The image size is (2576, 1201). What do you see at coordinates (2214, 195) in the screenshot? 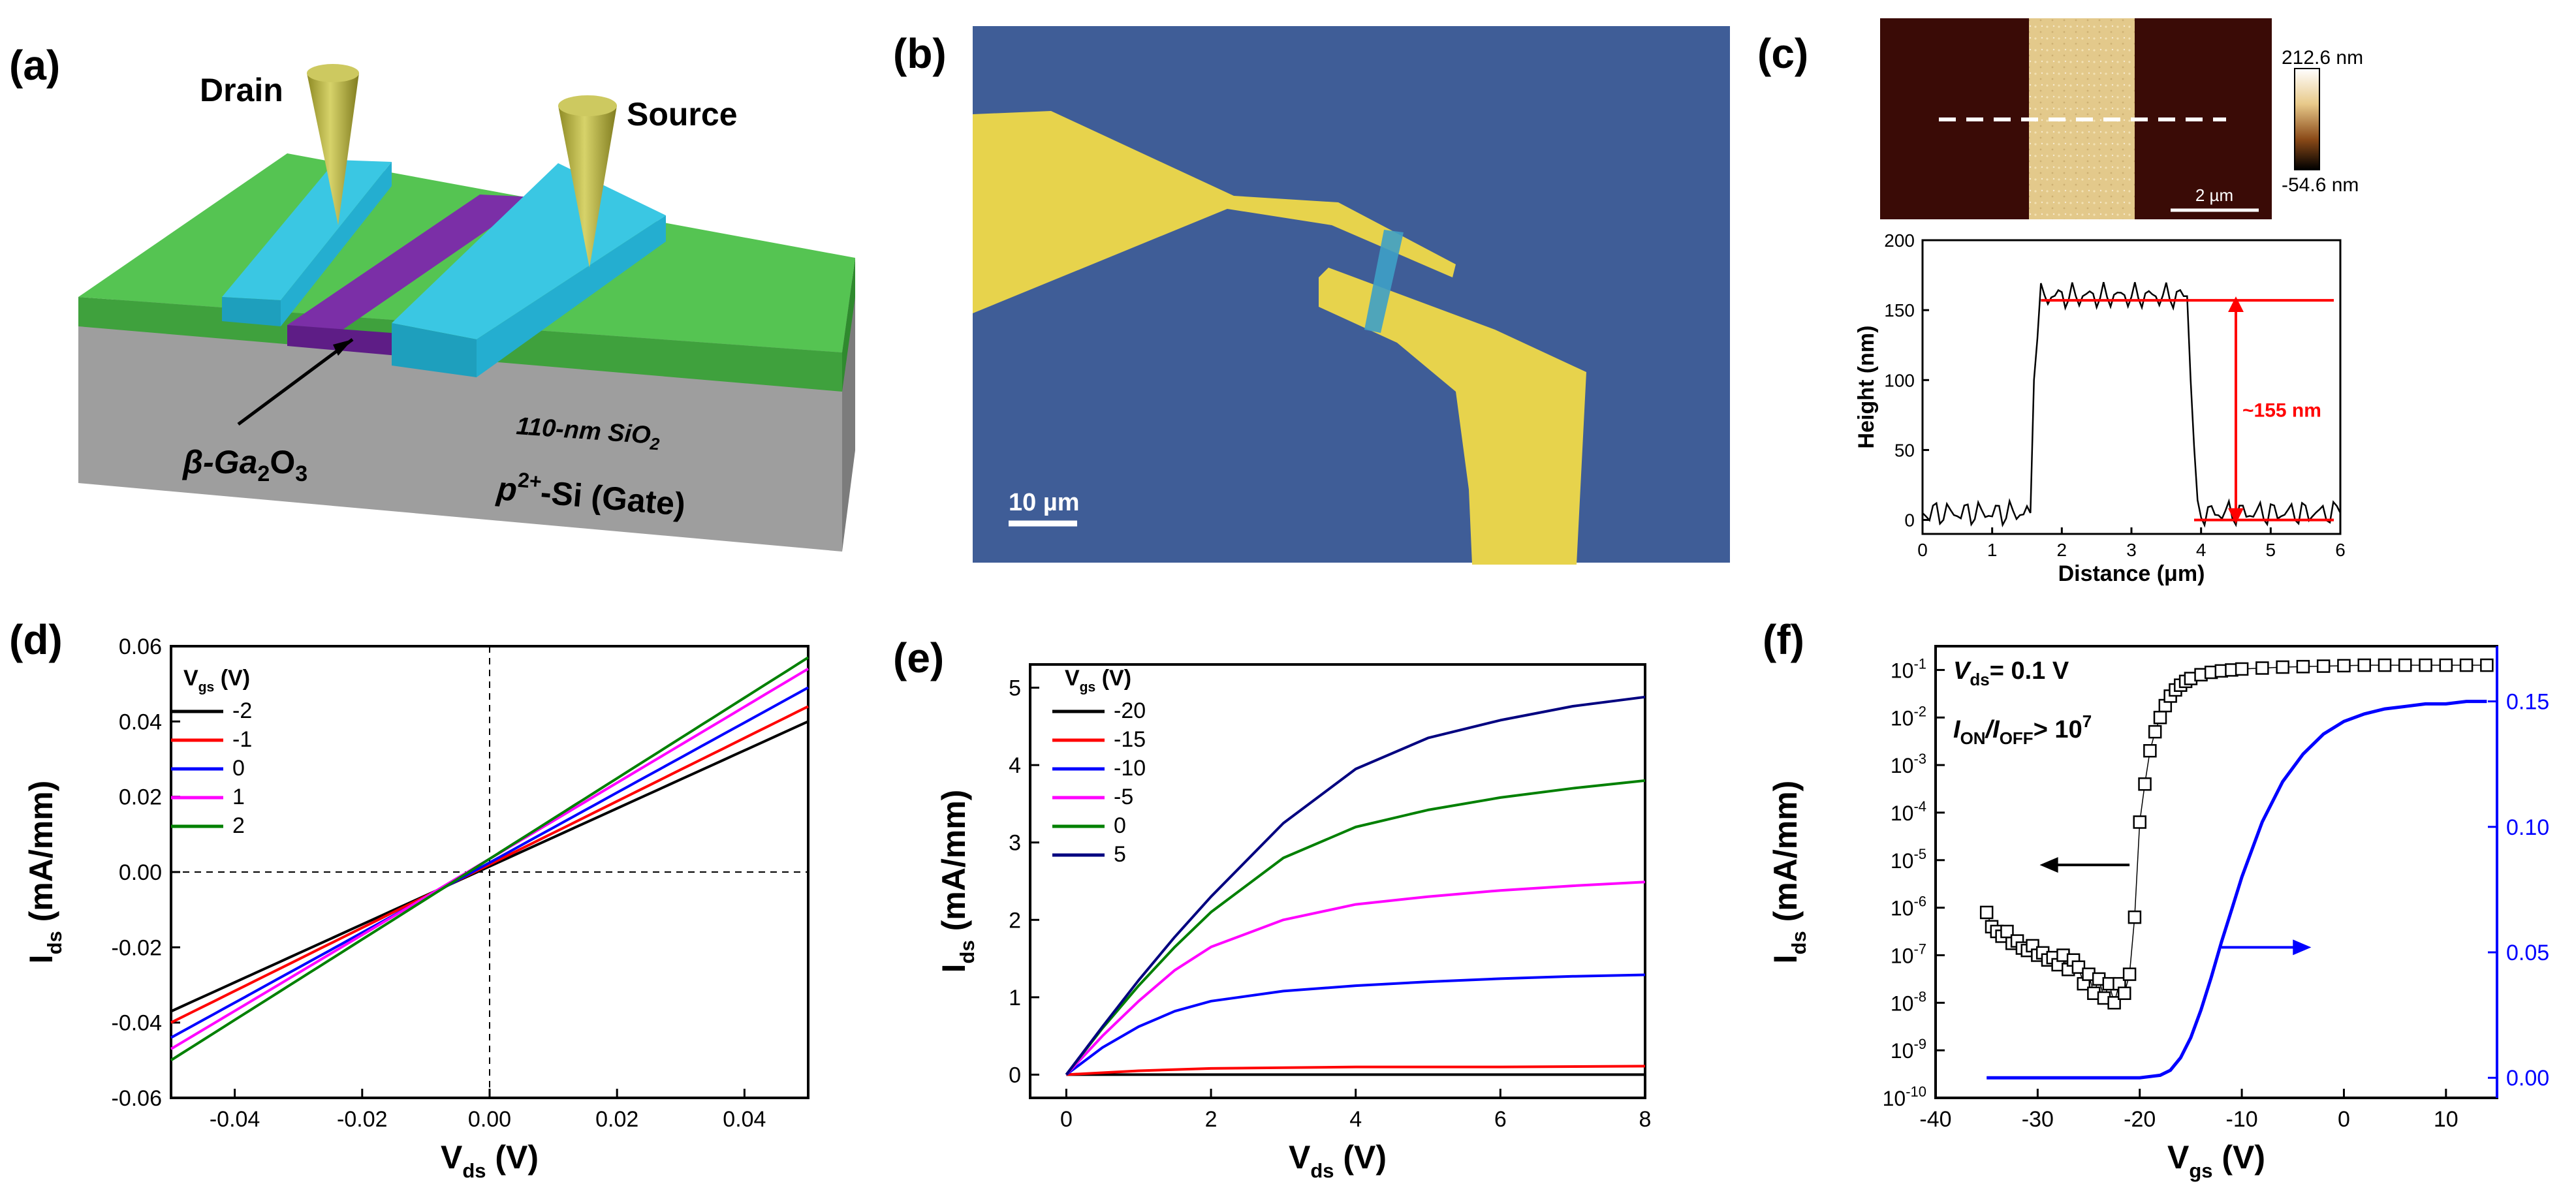
I see `scalebar-c-label: 2 µm` at bounding box center [2214, 195].